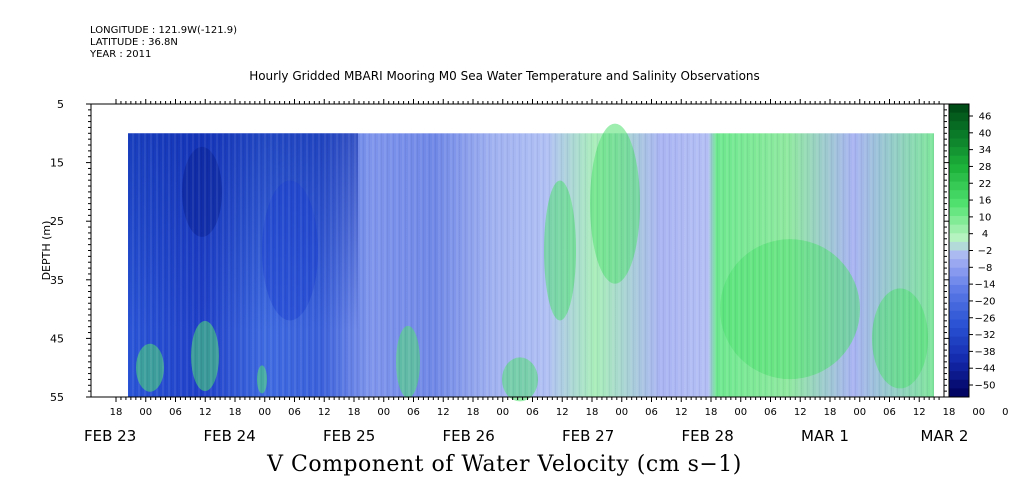 The image size is (1009, 504). What do you see at coordinates (230, 436) in the screenshot?
I see `x-date-label: FEB 24` at bounding box center [230, 436].